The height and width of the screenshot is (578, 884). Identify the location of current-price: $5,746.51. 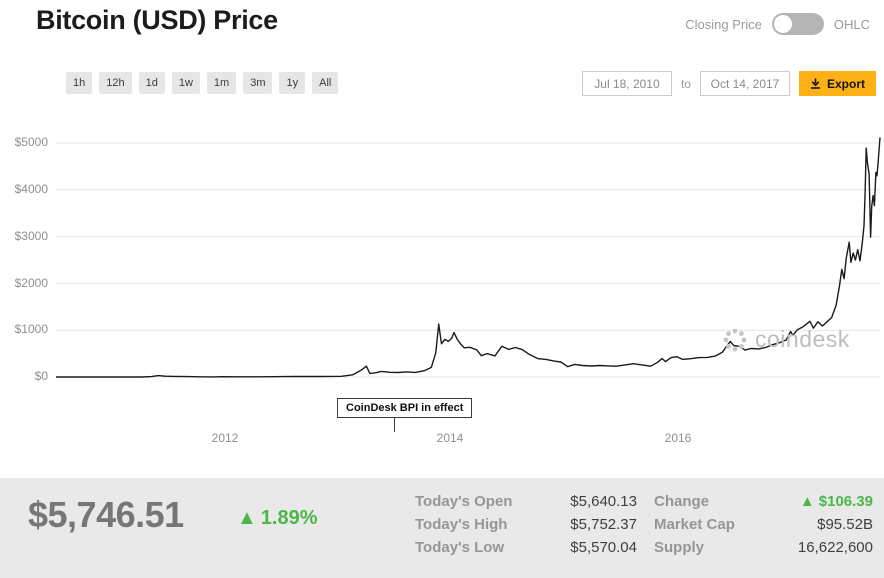
(106, 514).